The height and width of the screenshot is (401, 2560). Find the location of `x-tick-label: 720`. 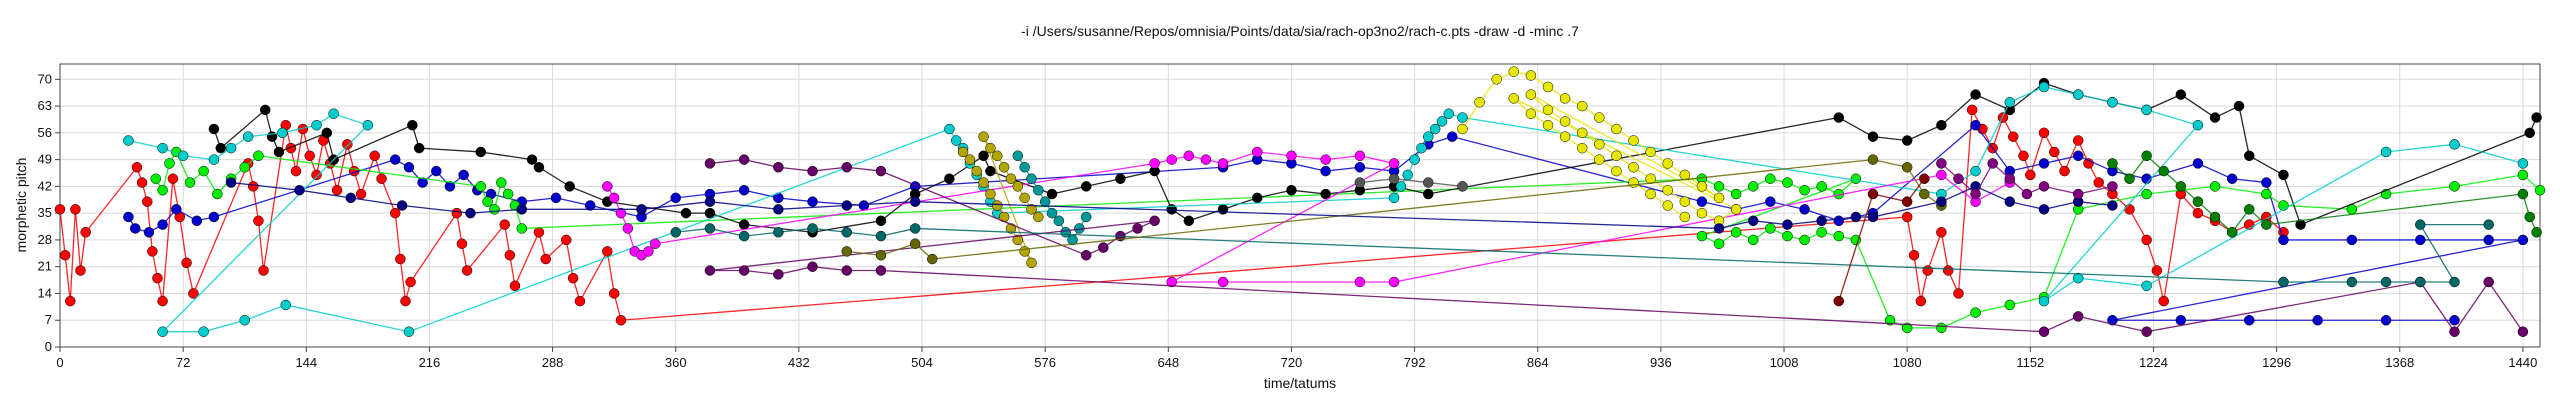

x-tick-label: 720 is located at coordinates (1292, 362).